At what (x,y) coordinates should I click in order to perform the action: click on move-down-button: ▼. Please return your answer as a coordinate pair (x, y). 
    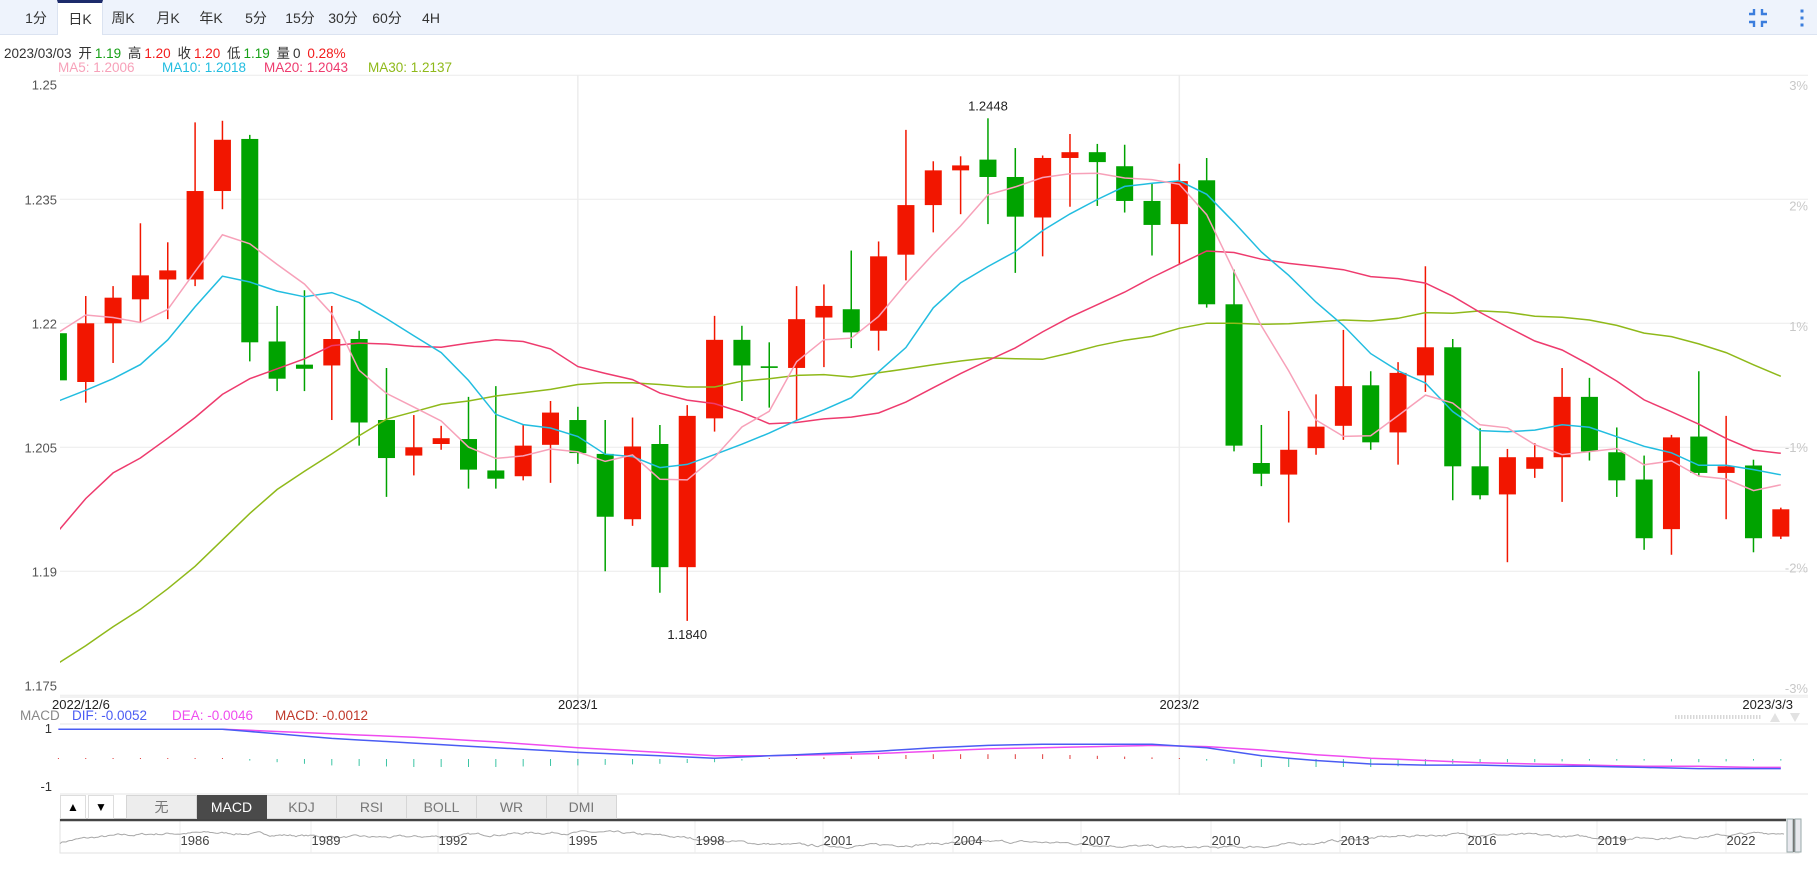
    Looking at the image, I should click on (101, 807).